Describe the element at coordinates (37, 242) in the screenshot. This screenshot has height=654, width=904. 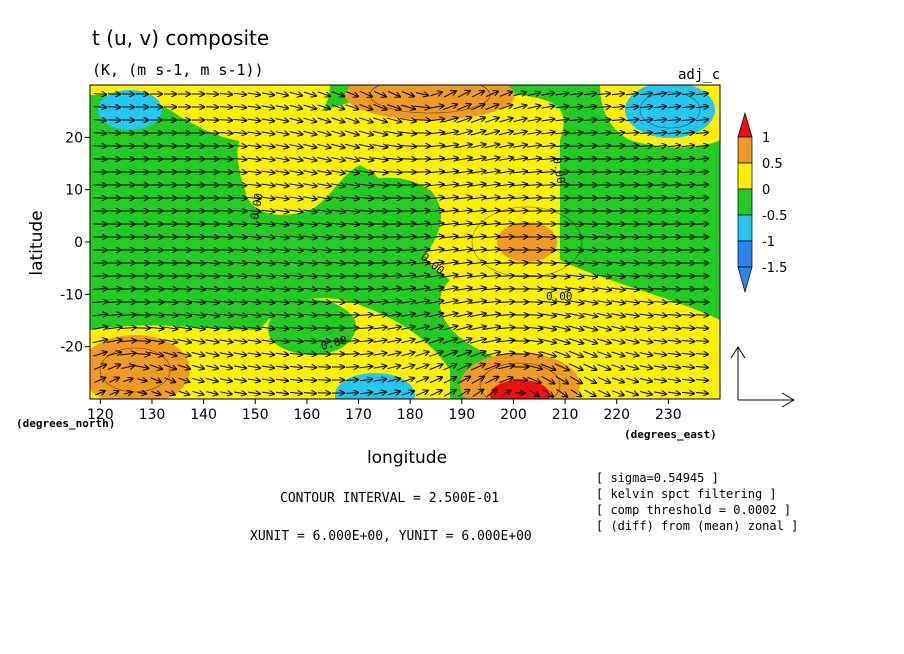
I see `y-axis-label: latitude` at that location.